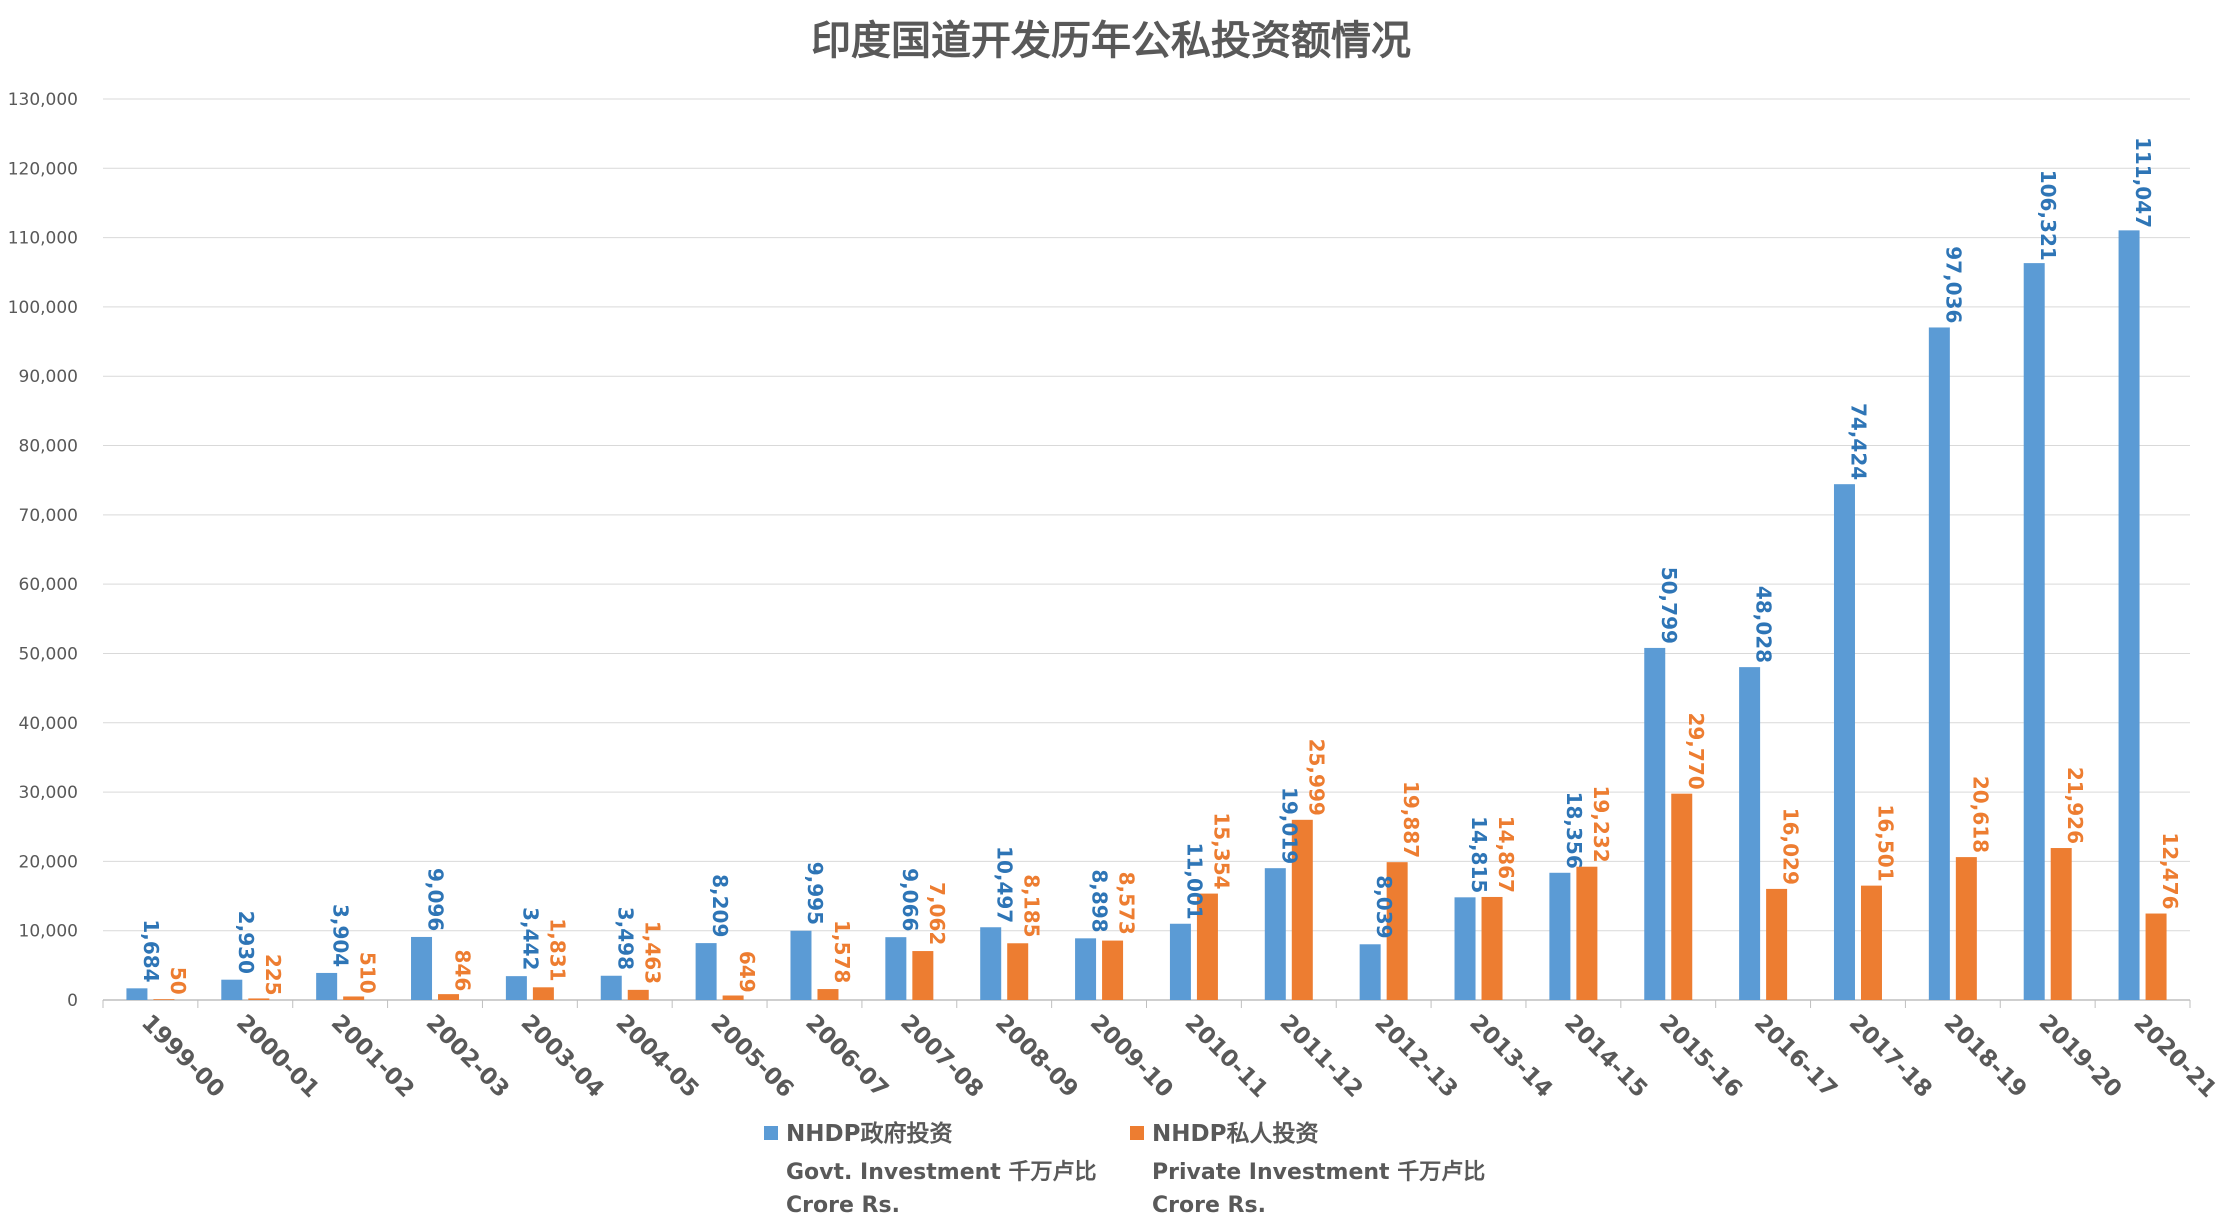 The image size is (2222, 1221). Describe the element at coordinates (1574, 830) in the screenshot. I see `data-label: 18,356` at that location.